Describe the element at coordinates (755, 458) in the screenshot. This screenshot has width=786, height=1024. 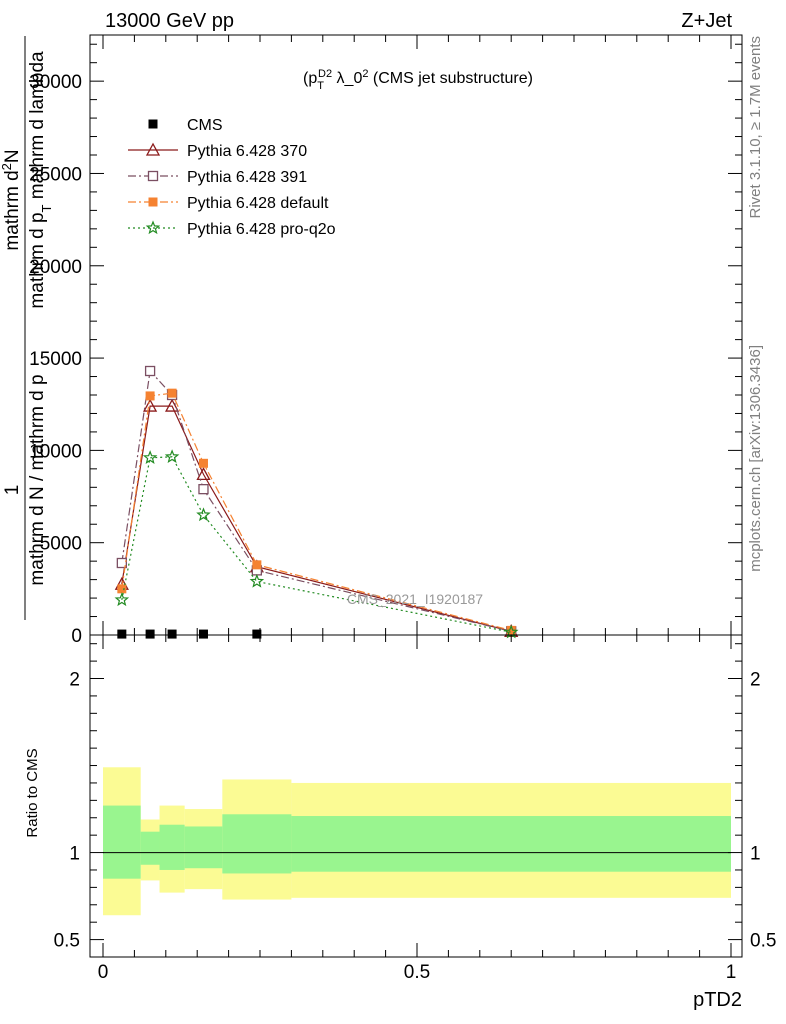
I see `mcplots-label: mcplots.cern.ch [arXiv:1306.3436]` at that location.